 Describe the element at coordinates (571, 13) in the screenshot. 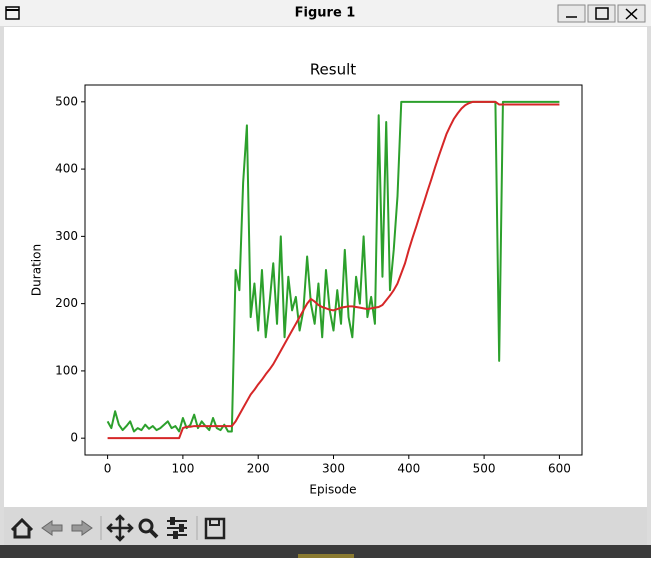

I see `minimize-button` at that location.